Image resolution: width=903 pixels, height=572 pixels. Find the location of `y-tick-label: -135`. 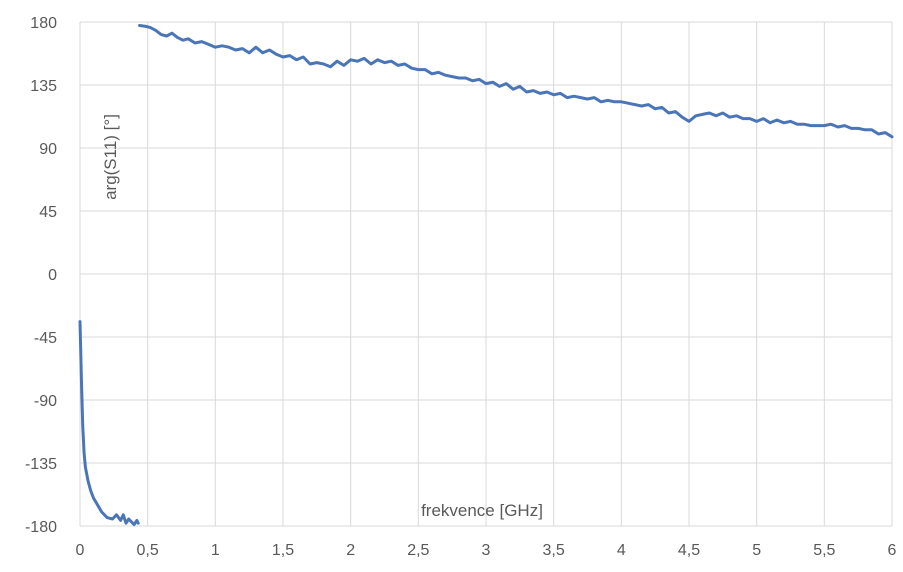

y-tick-label: -135 is located at coordinates (41, 464).